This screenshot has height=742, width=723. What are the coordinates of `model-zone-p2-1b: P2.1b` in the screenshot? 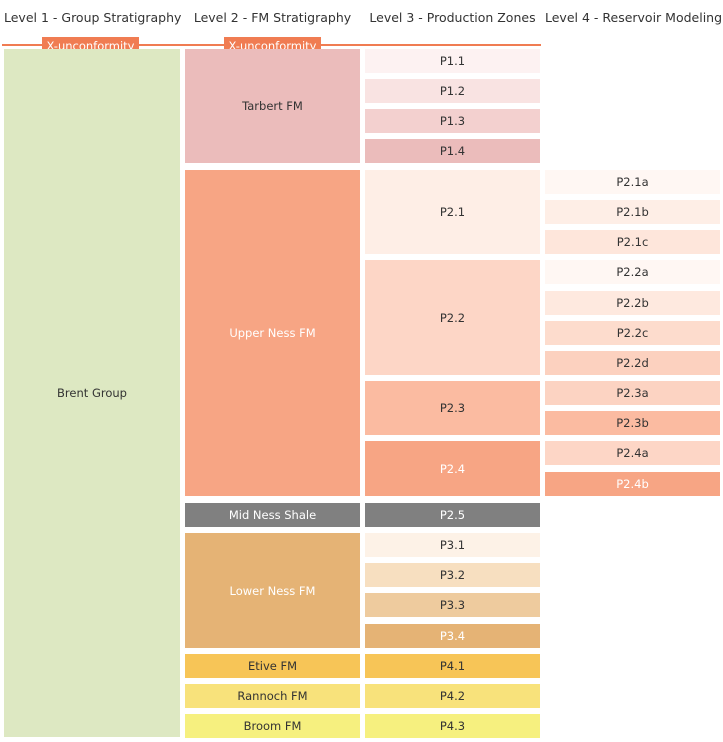 It's located at (632, 212).